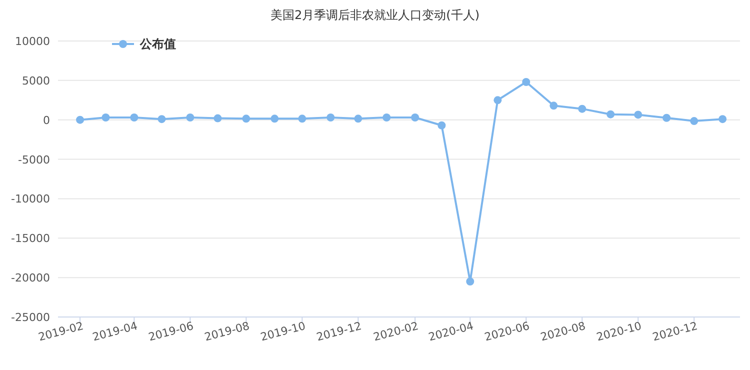  I want to click on x-tick-label: 2019-08, so click(227, 331).